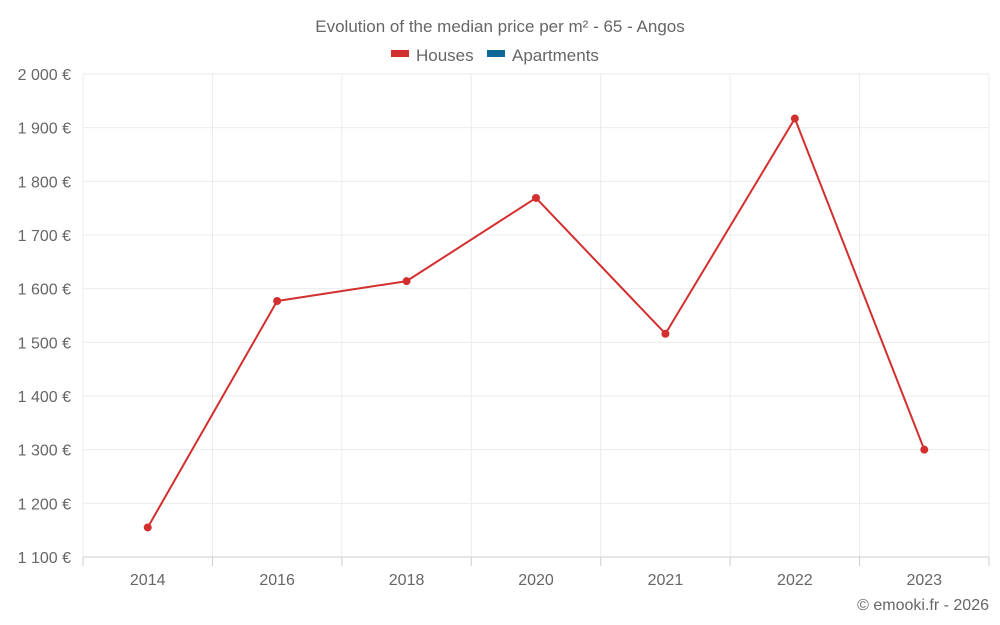 The height and width of the screenshot is (625, 1000). Describe the element at coordinates (400, 53) in the screenshot. I see `legend-swatch-houses` at that location.